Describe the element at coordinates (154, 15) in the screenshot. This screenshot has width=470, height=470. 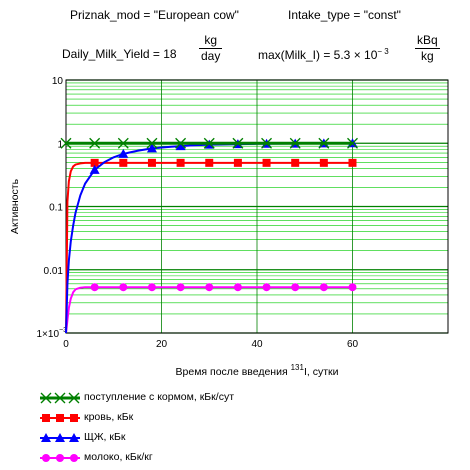
I see `header-priznak: Priznak_mod = "European cow"` at that location.